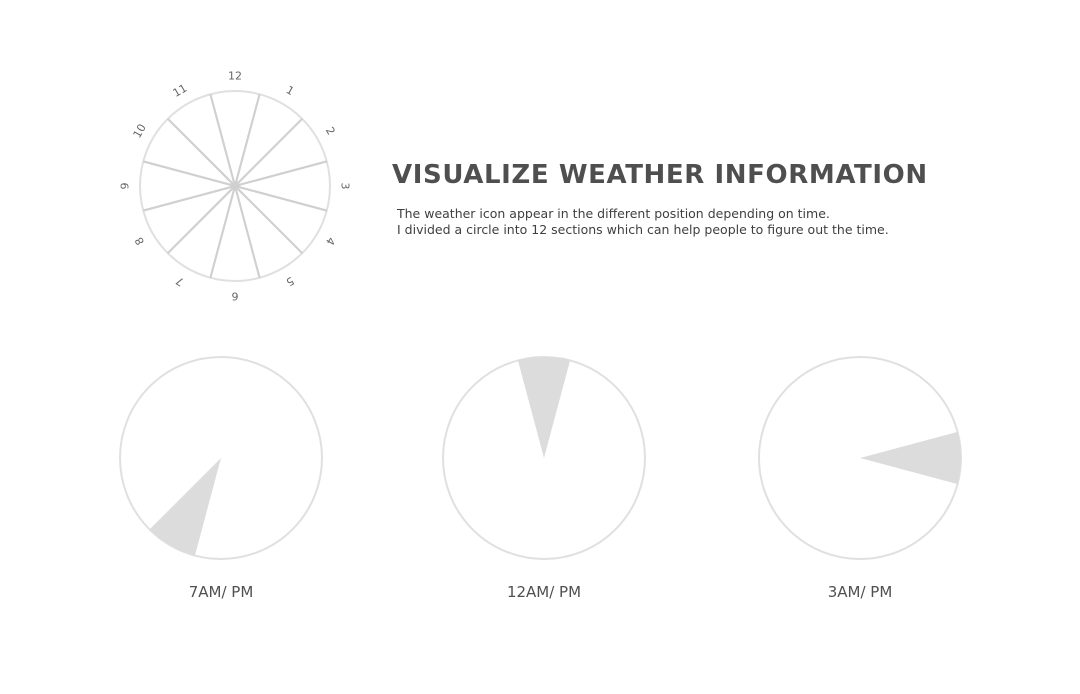 Image resolution: width=1080 pixels, height=694 pixels. What do you see at coordinates (290, 90) in the screenshot?
I see `hour-label: 1` at bounding box center [290, 90].